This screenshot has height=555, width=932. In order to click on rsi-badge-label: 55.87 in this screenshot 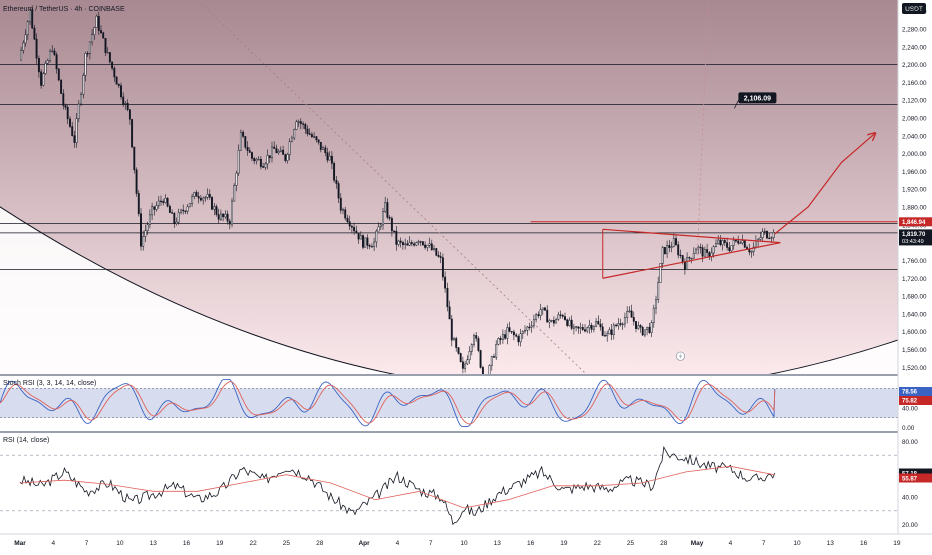, I will do `click(910, 479)`.